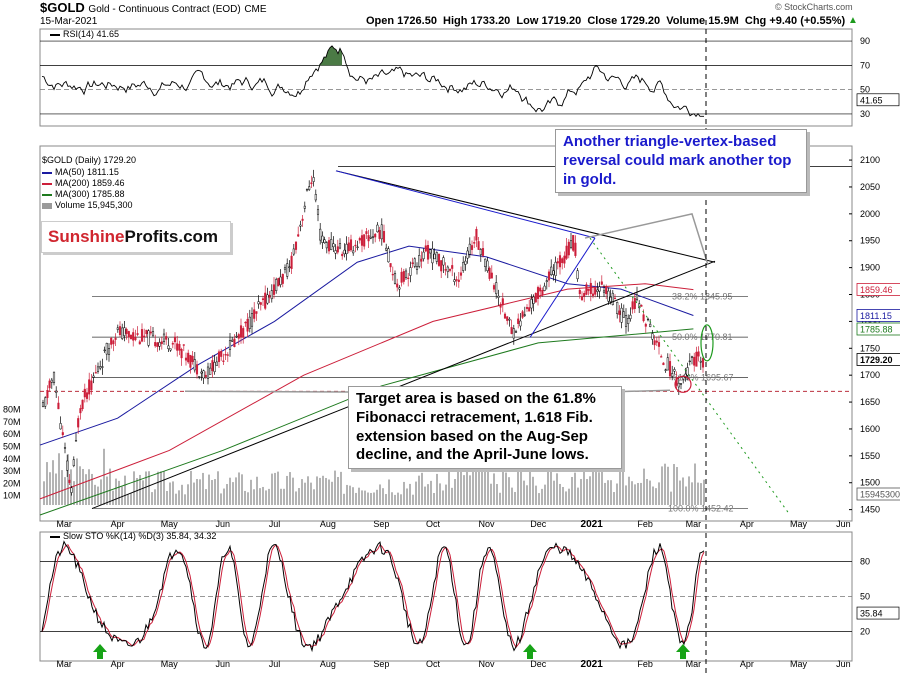 This screenshot has height=673, width=900. I want to click on legend-gold-text: $GOLD (Daily) 1729.20, so click(89, 160).